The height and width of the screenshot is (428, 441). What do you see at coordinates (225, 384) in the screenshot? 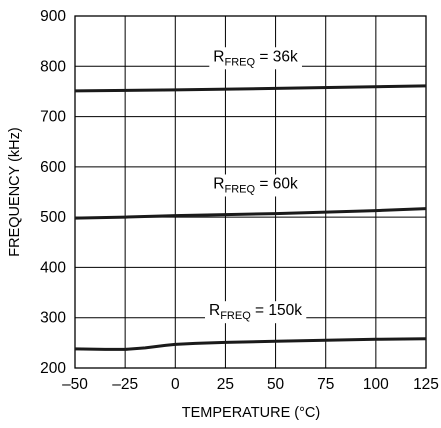
I see `x-tick-label: 25` at bounding box center [225, 384].